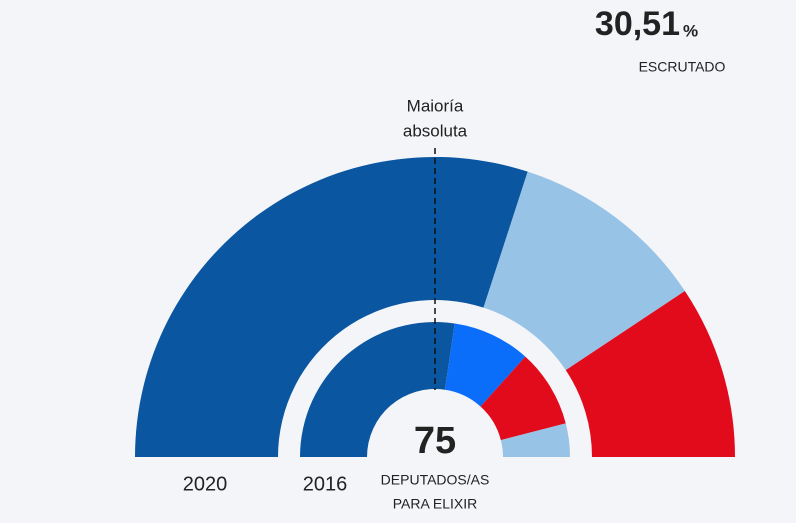  I want to click on majority-label: absoluta, so click(435, 130).